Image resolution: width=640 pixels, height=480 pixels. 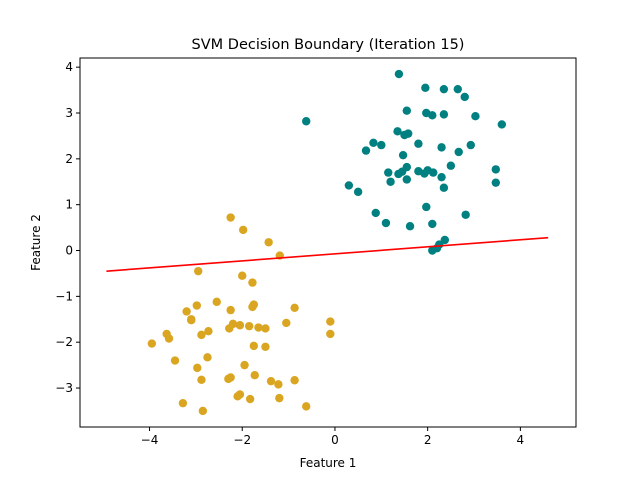 I want to click on x-tick-label: −4, so click(x=150, y=440).